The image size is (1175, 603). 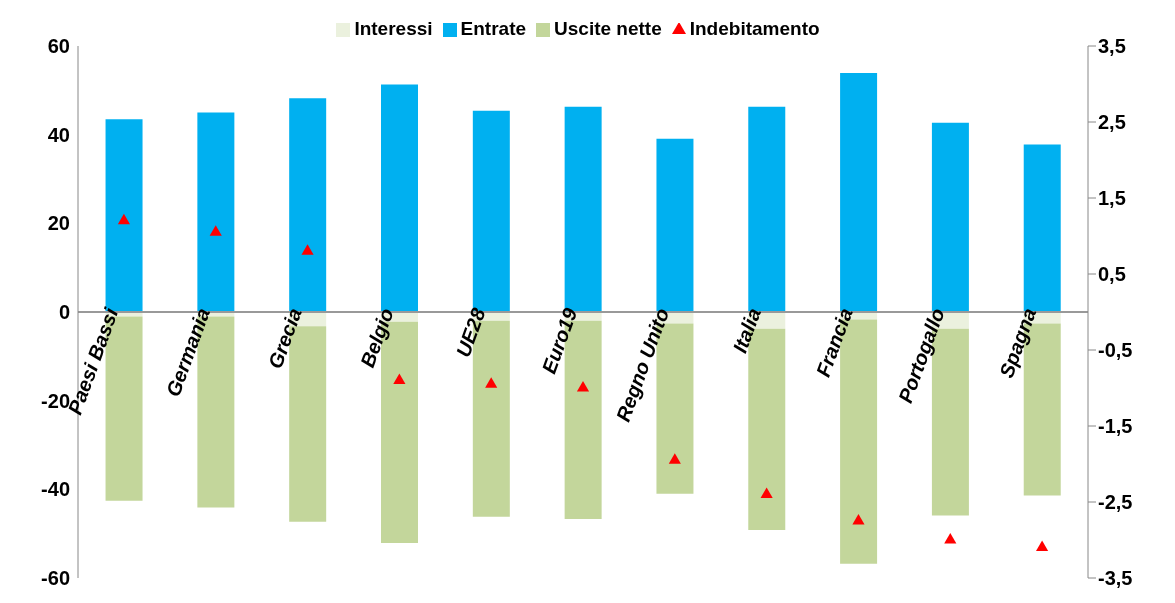 I want to click on x-tick-label: Belgio, so click(x=377, y=338).